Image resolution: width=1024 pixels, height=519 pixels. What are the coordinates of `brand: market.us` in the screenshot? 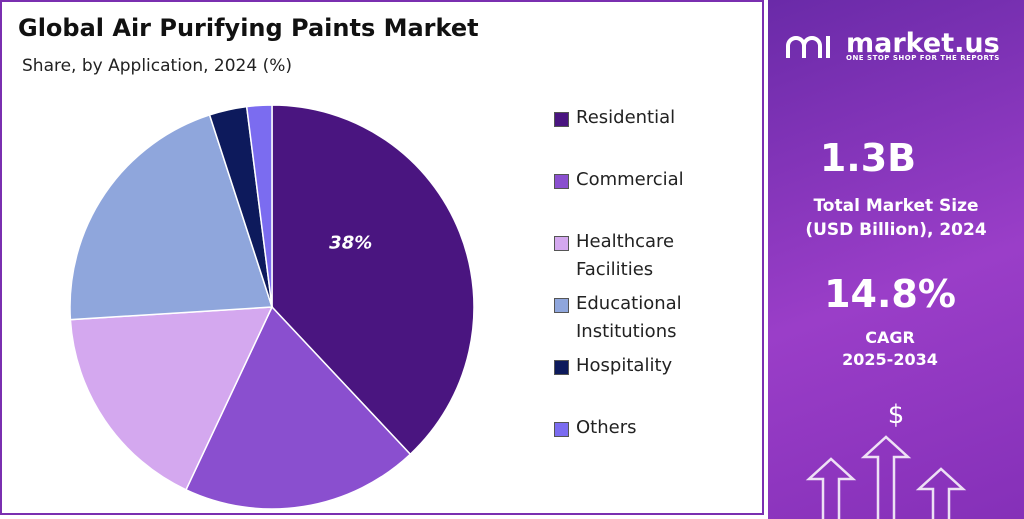 It's located at (923, 43).